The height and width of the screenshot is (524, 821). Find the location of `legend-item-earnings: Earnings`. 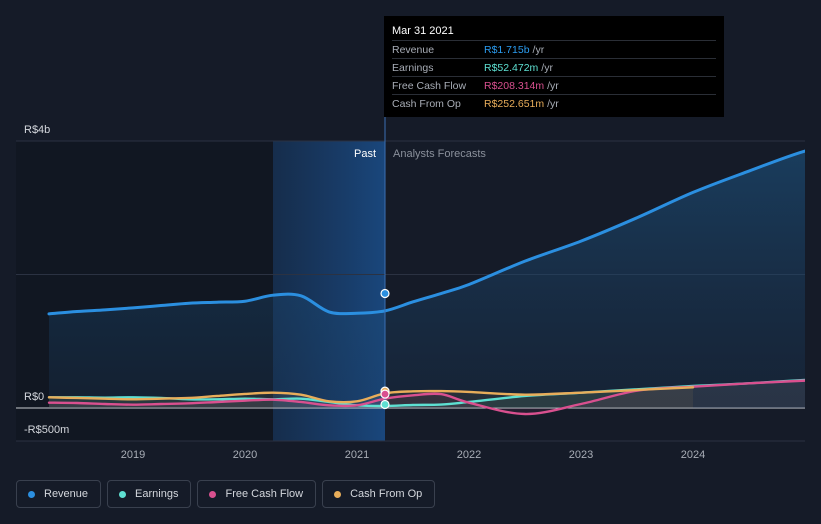

legend-item-earnings: Earnings is located at coordinates (149, 494).